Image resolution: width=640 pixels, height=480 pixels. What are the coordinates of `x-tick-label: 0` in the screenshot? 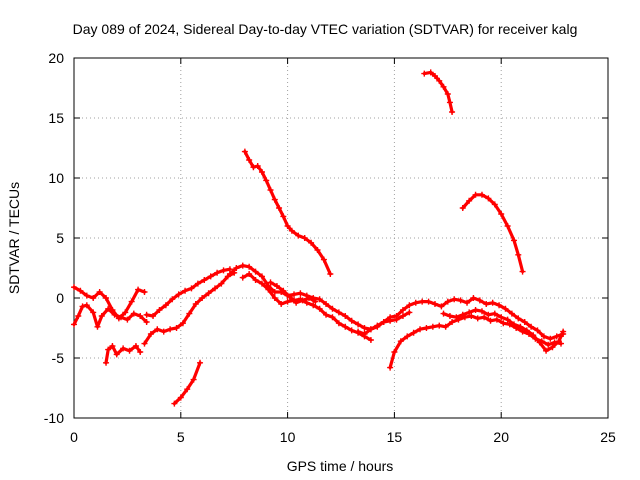 It's located at (74, 437).